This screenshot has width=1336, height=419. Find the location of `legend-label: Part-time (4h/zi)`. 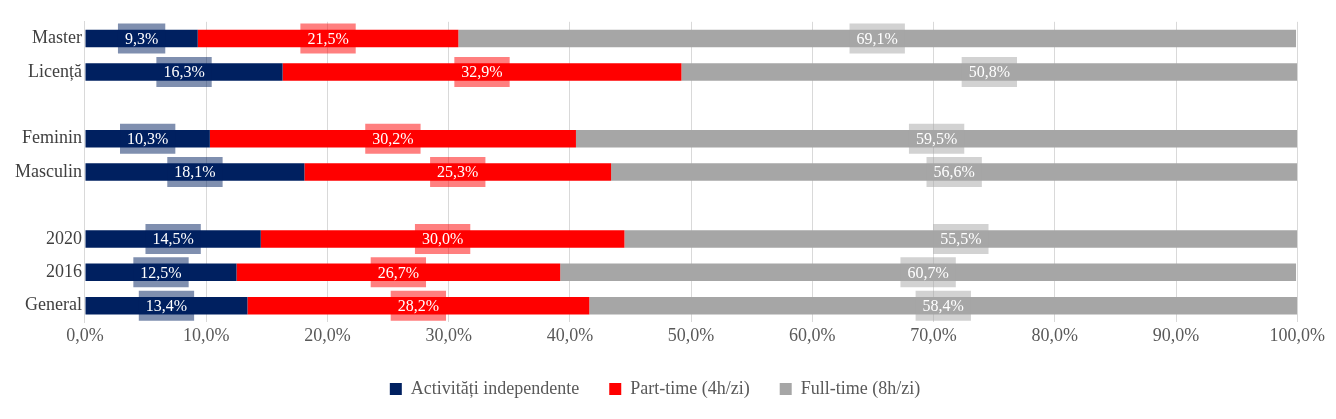

legend-label: Part-time (4h/zi) is located at coordinates (690, 388).